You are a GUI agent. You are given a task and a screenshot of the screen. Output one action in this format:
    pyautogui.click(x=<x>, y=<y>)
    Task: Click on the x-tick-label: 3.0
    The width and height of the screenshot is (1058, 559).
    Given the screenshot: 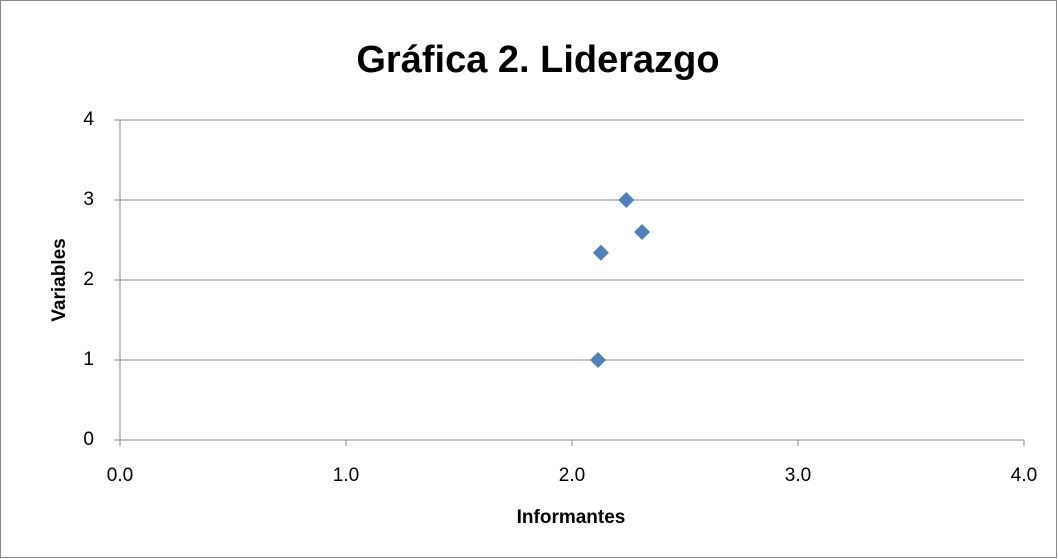 What is the action you would take?
    pyautogui.click(x=798, y=475)
    